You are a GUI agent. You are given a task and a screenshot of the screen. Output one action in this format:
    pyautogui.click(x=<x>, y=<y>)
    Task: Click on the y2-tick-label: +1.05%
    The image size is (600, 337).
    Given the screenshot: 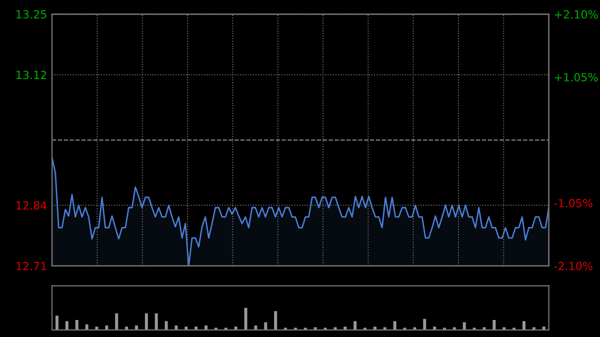 What is the action you would take?
    pyautogui.click(x=576, y=77)
    